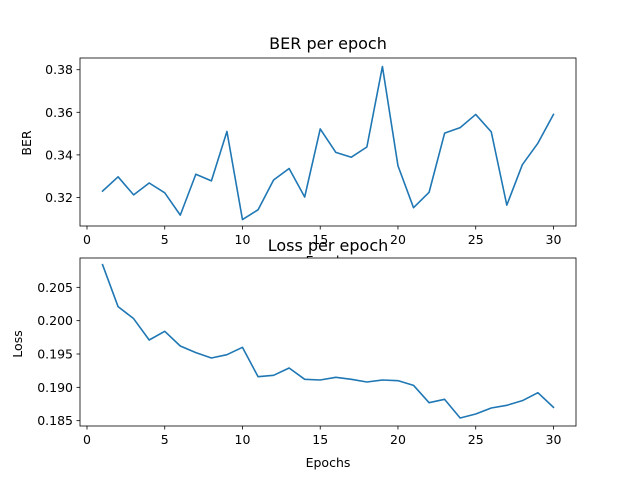 The width and height of the screenshot is (640, 480). What do you see at coordinates (476, 439) in the screenshot?
I see `loss-xtick-label: 25` at bounding box center [476, 439].